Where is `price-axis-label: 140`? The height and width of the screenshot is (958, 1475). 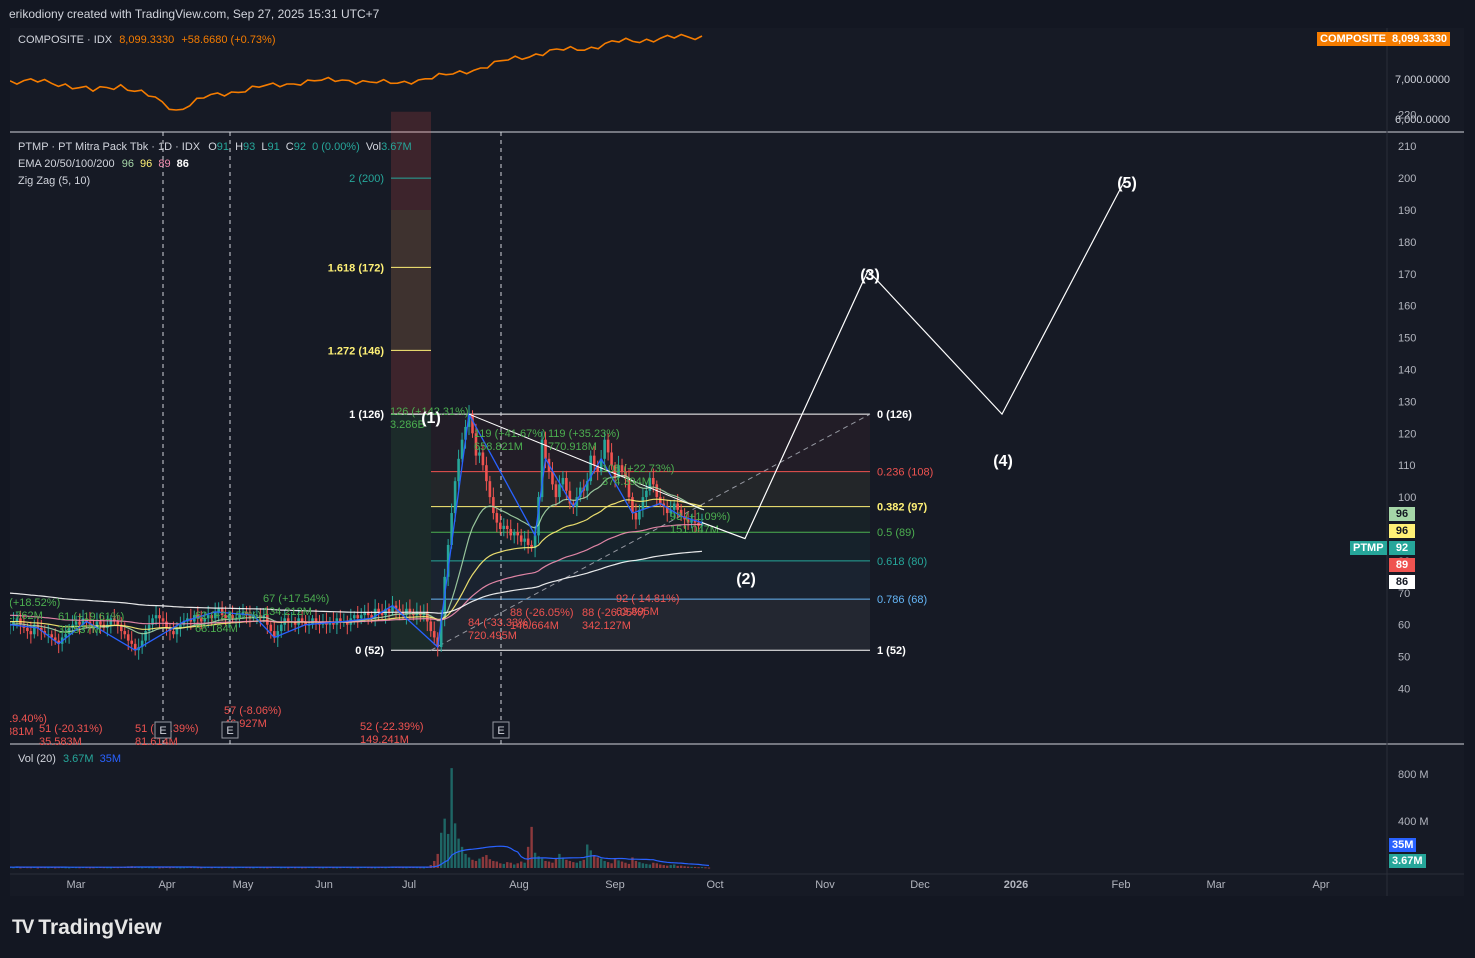 price-axis-label: 140 is located at coordinates (1407, 371).